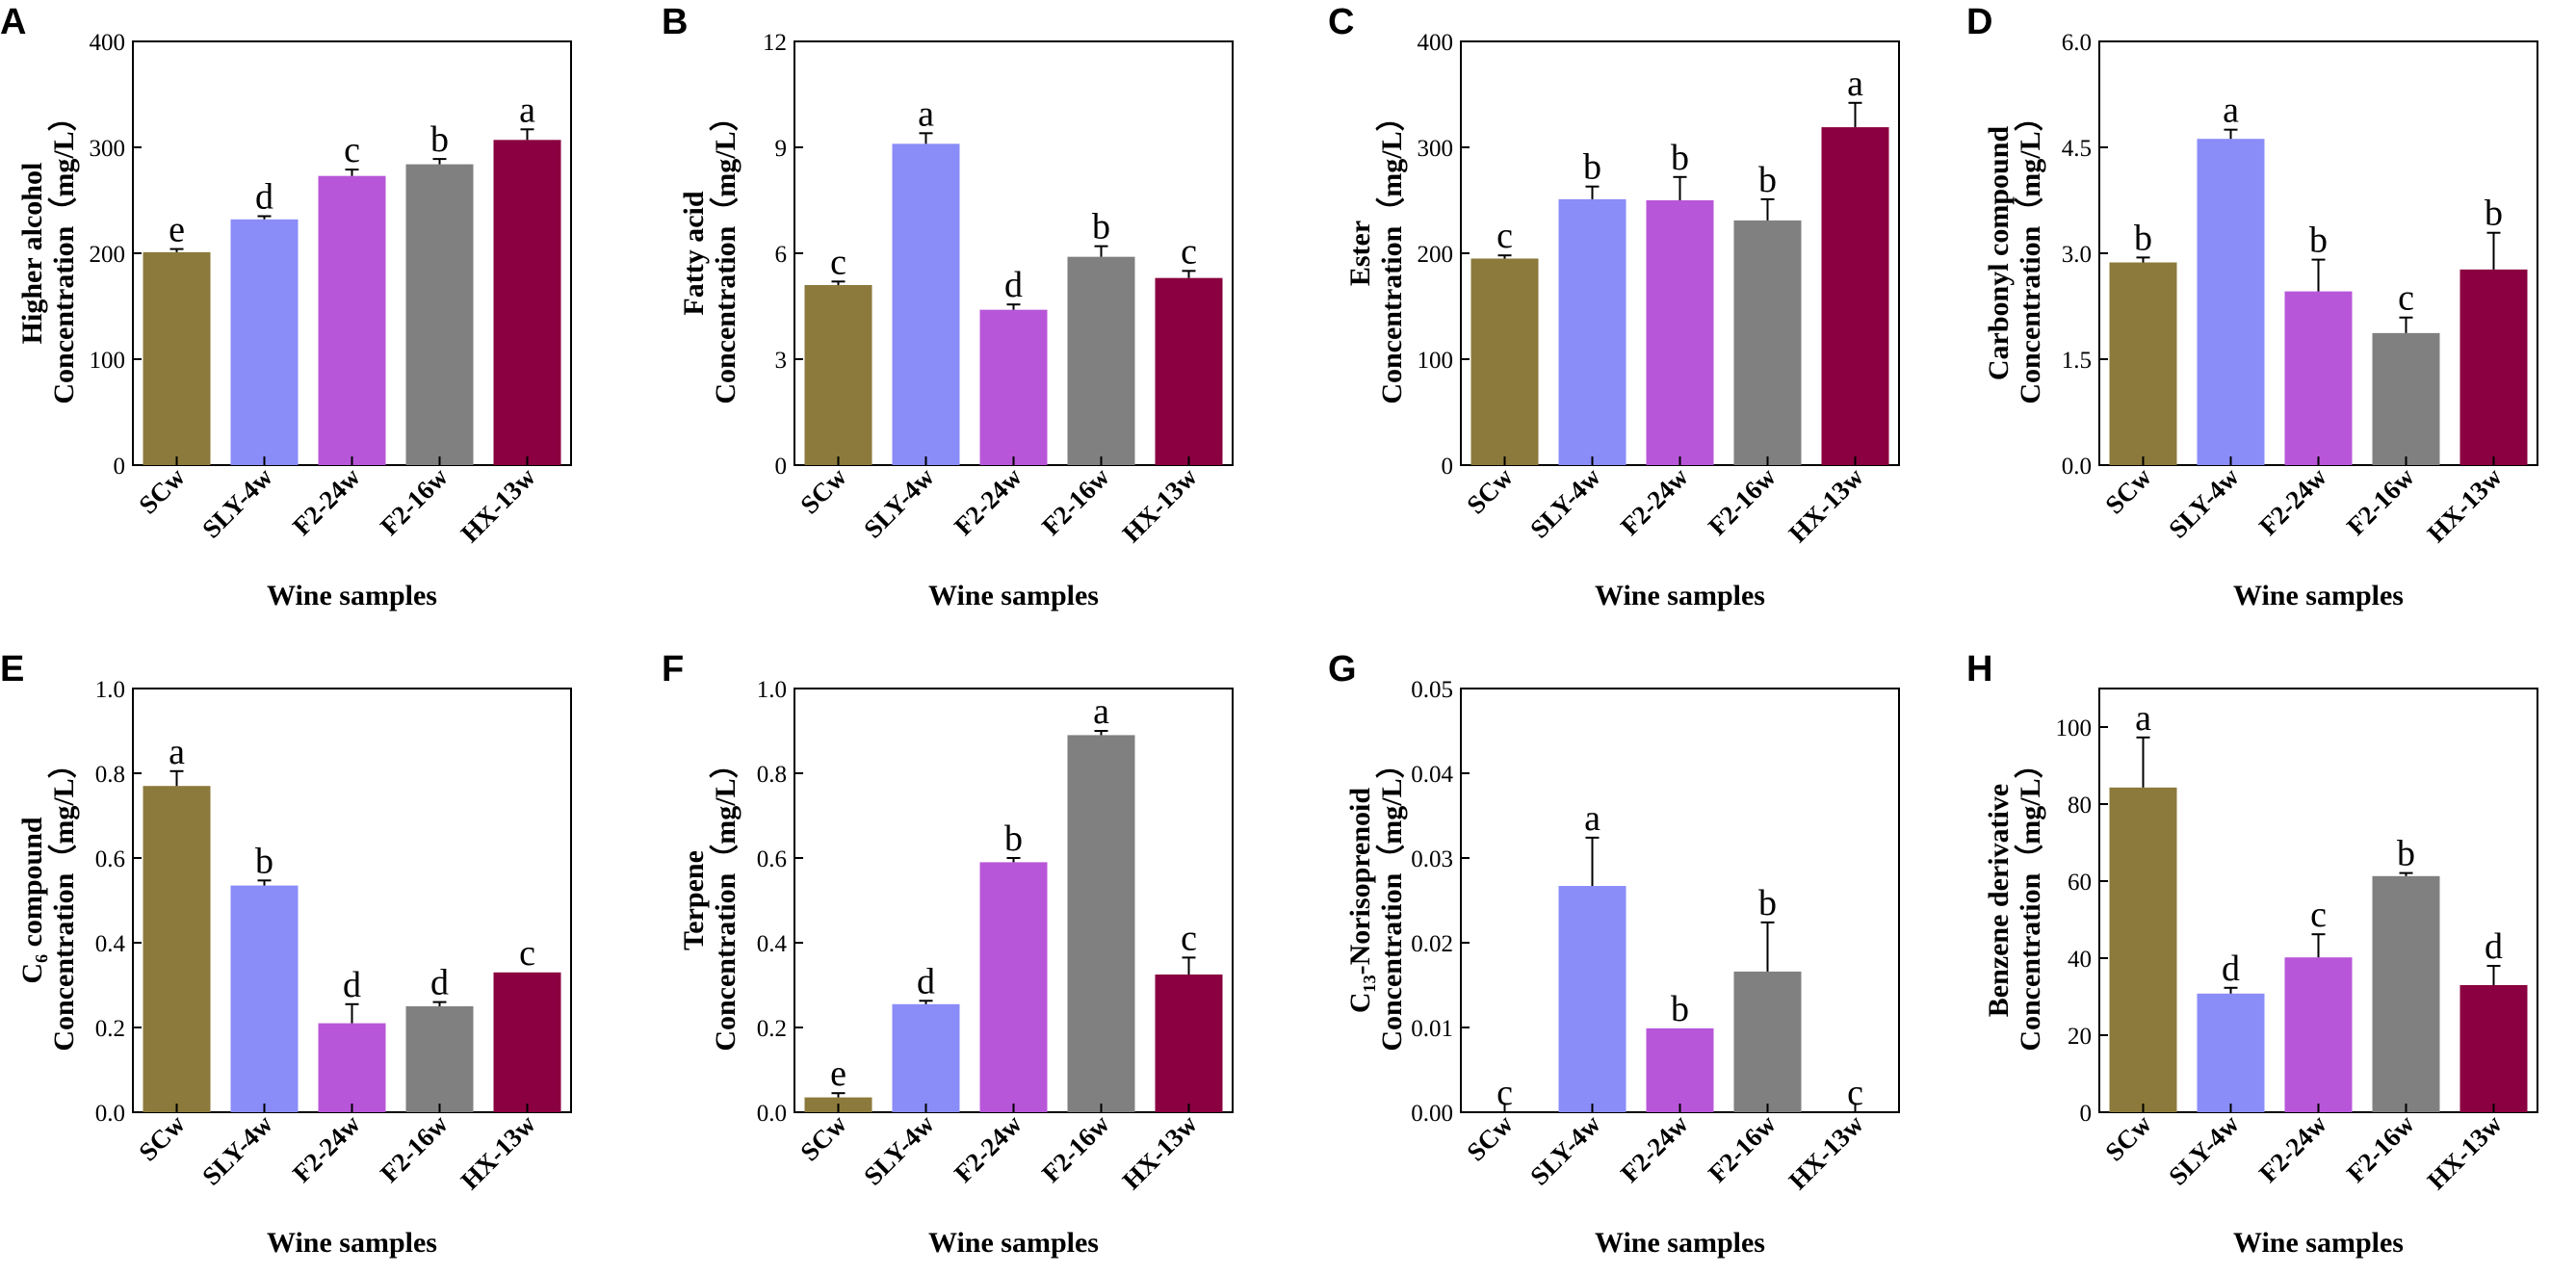 This screenshot has width=2576, height=1274. What do you see at coordinates (781, 149) in the screenshot?
I see `y-tick-label: 9` at bounding box center [781, 149].